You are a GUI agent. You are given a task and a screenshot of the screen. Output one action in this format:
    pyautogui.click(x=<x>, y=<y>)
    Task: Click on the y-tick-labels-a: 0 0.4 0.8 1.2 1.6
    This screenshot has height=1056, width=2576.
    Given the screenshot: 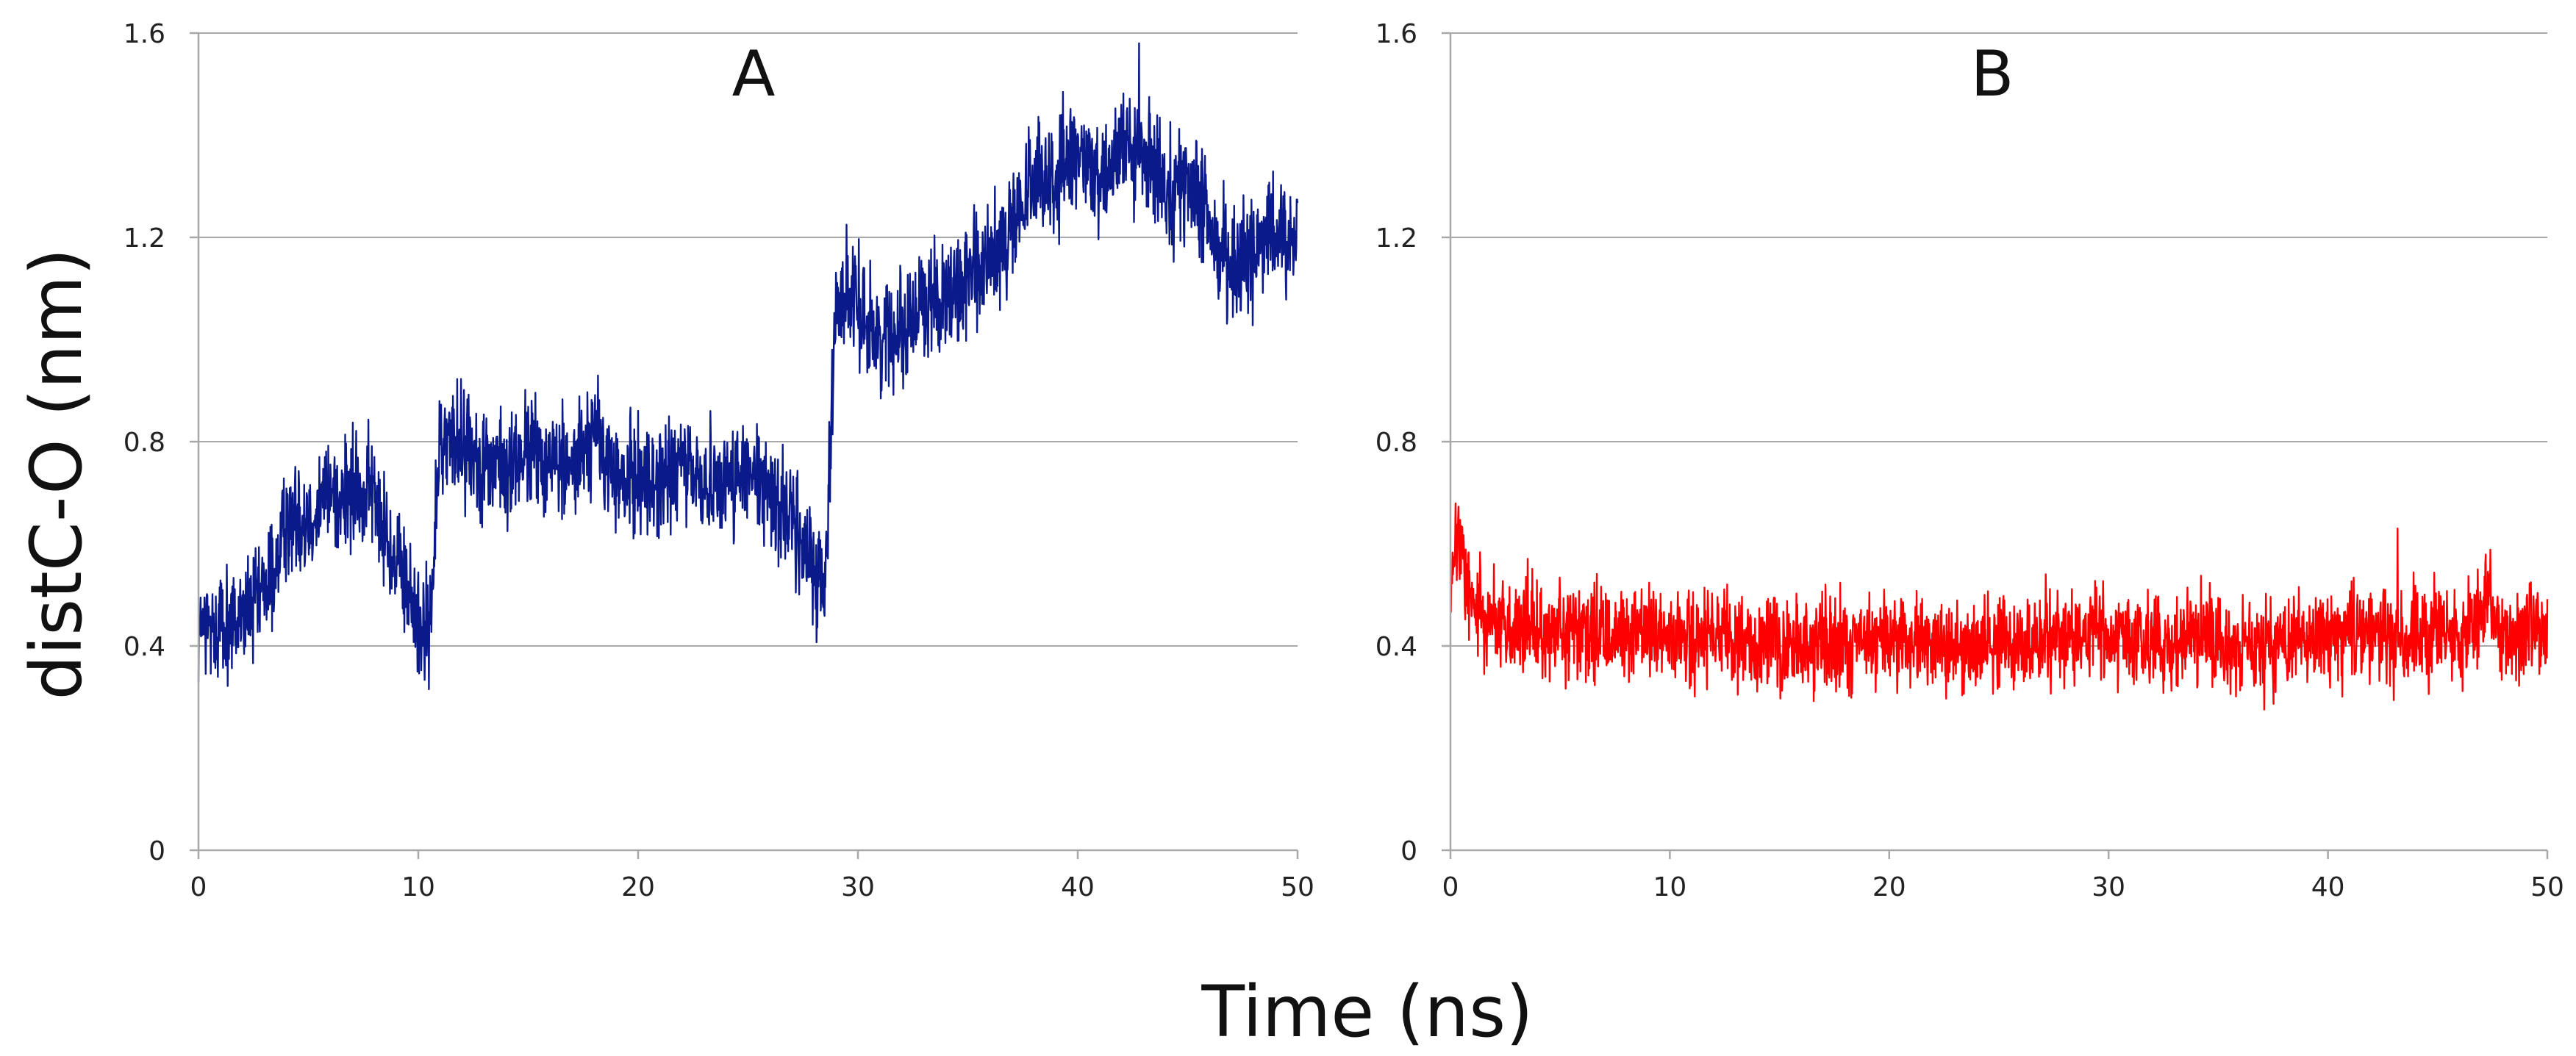 What is the action you would take?
    pyautogui.click(x=144, y=442)
    